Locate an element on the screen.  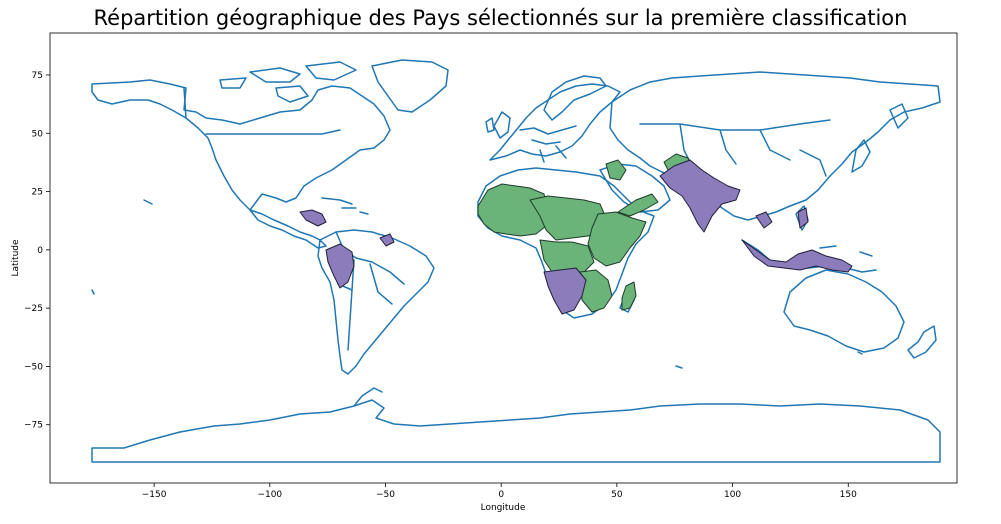
x-axis-ticks: −150 −100 −50 0 50 100 150 is located at coordinates (499, 491).